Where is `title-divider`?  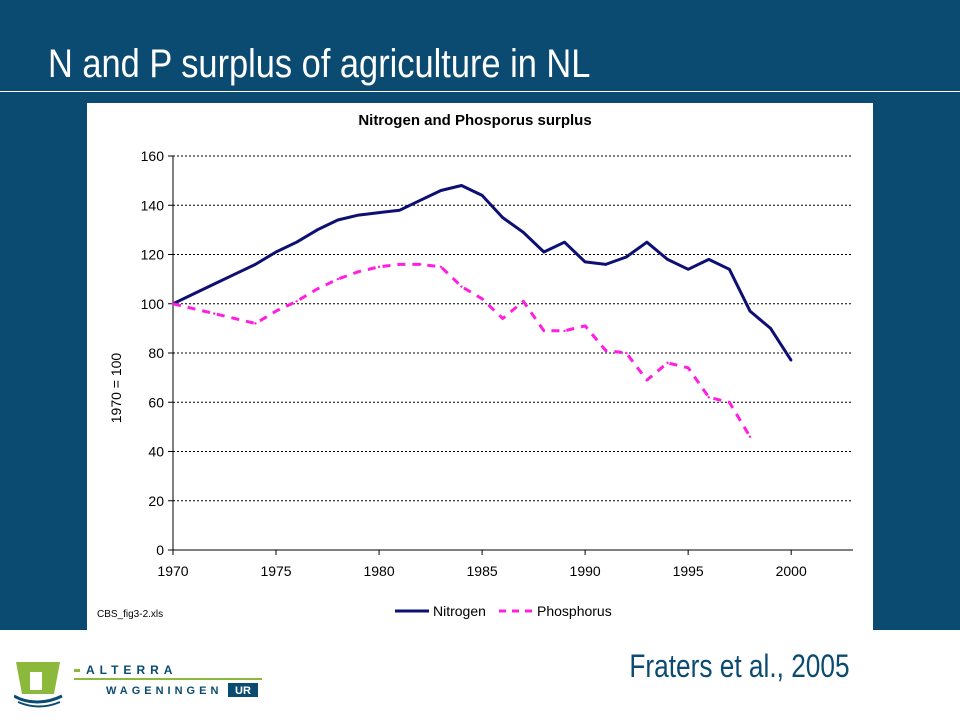 title-divider is located at coordinates (480, 91).